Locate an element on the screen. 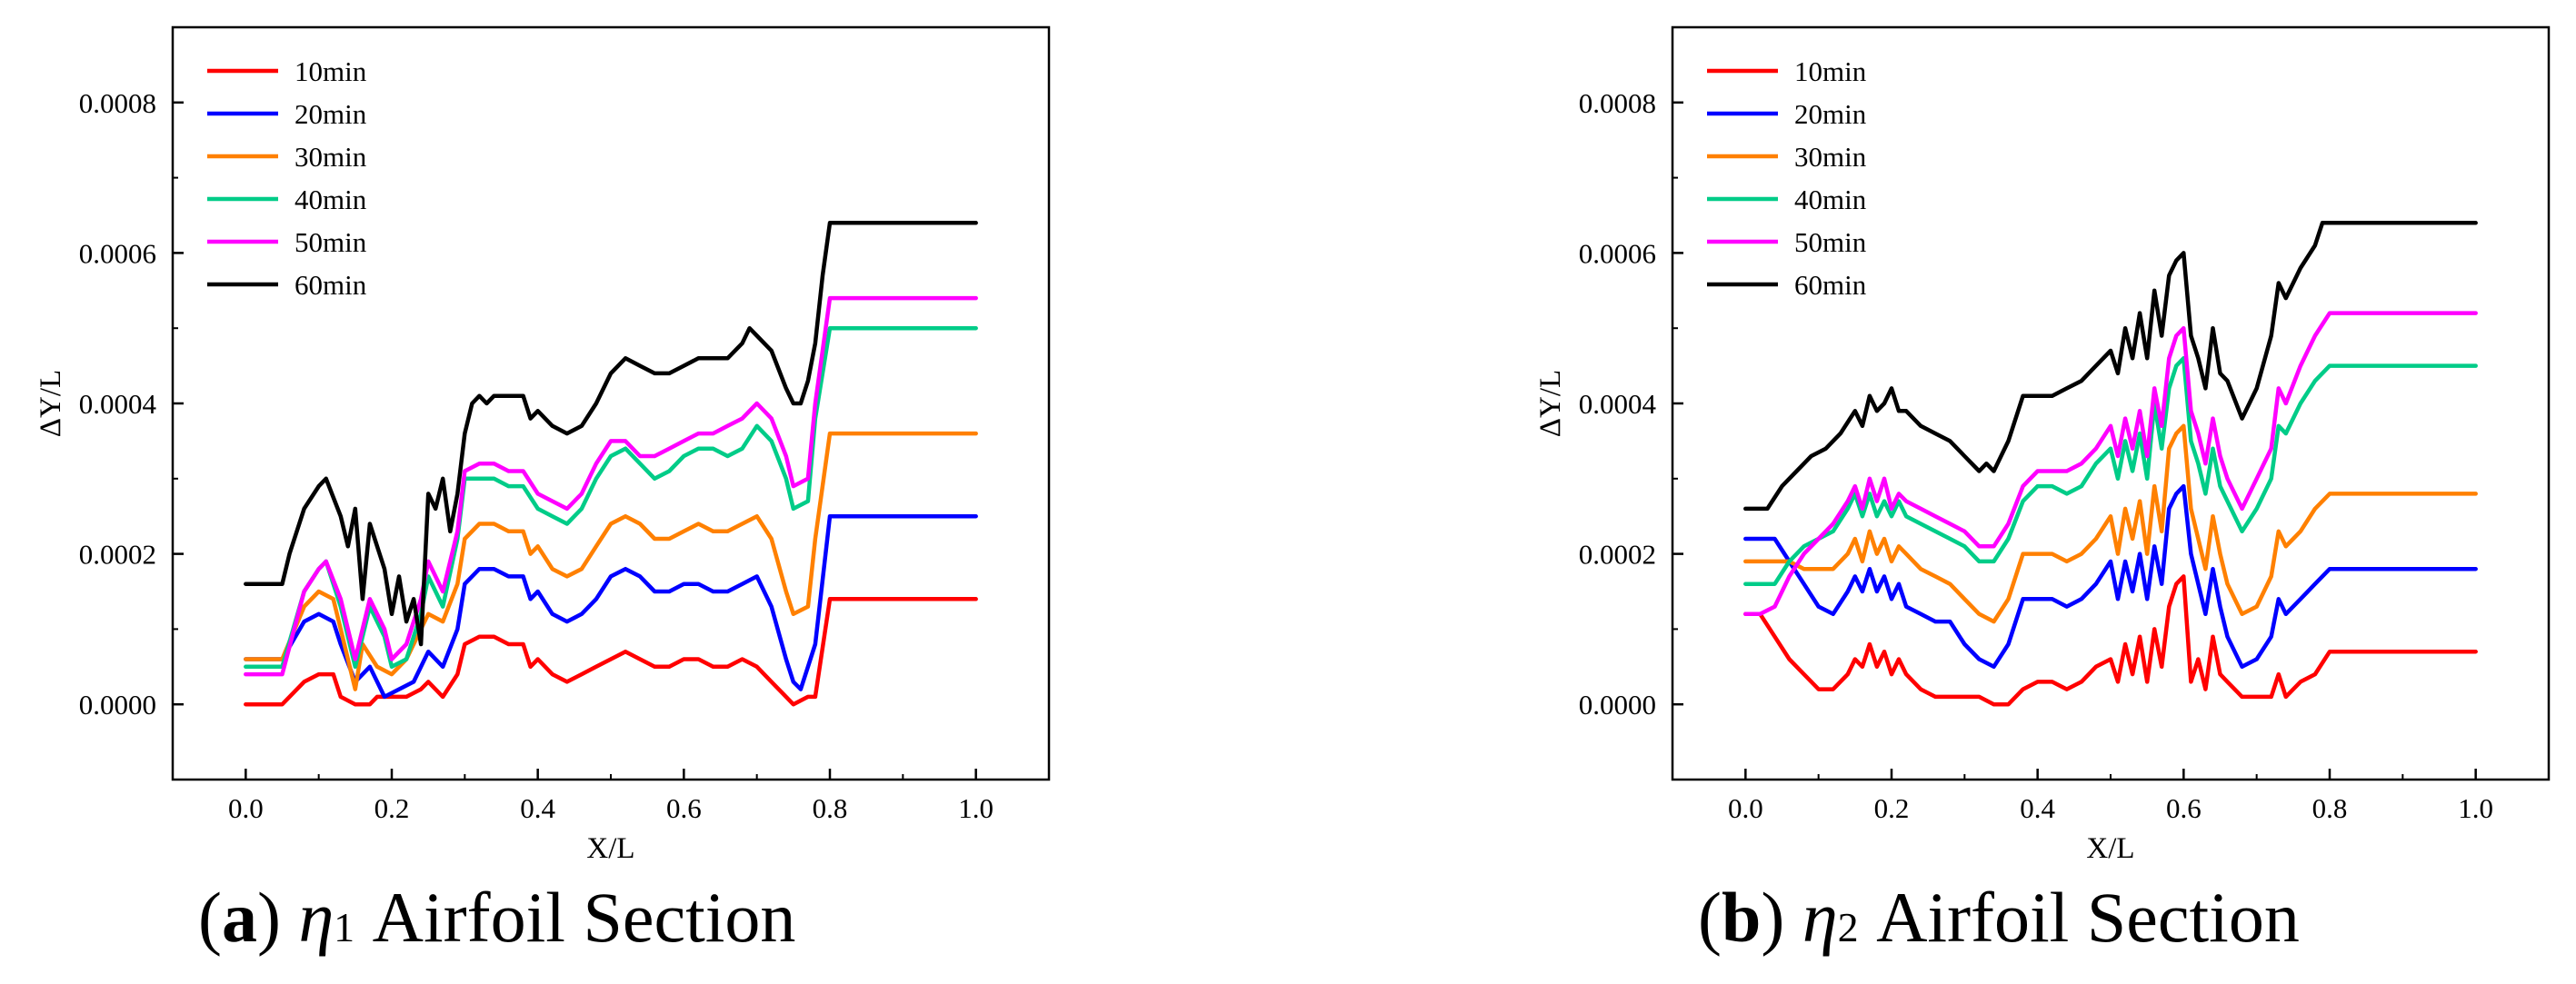 The width and height of the screenshot is (2576, 984). caption-b: (b) η2 Airfoil Section is located at coordinates (1999, 918).